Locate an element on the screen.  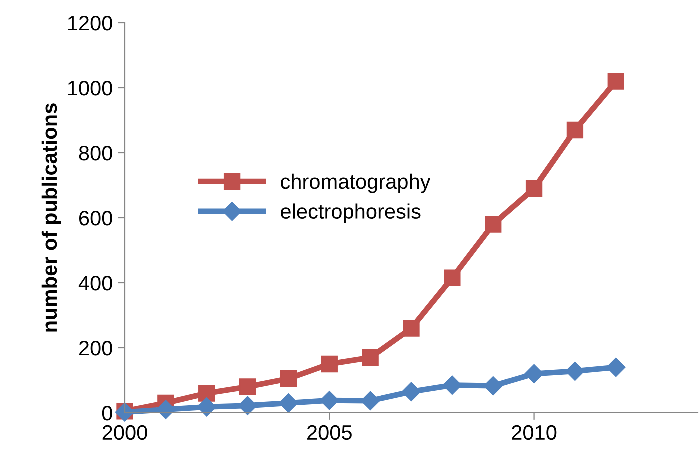
x-tick-label: 2005 is located at coordinates (330, 432).